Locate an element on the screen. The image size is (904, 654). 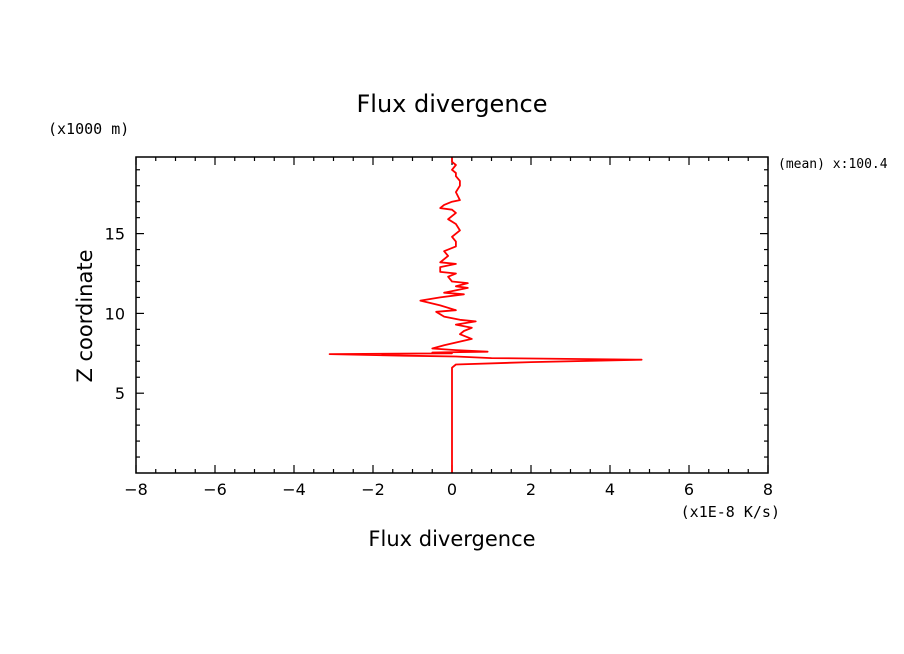
x-tick-label: −8 is located at coordinates (136, 489).